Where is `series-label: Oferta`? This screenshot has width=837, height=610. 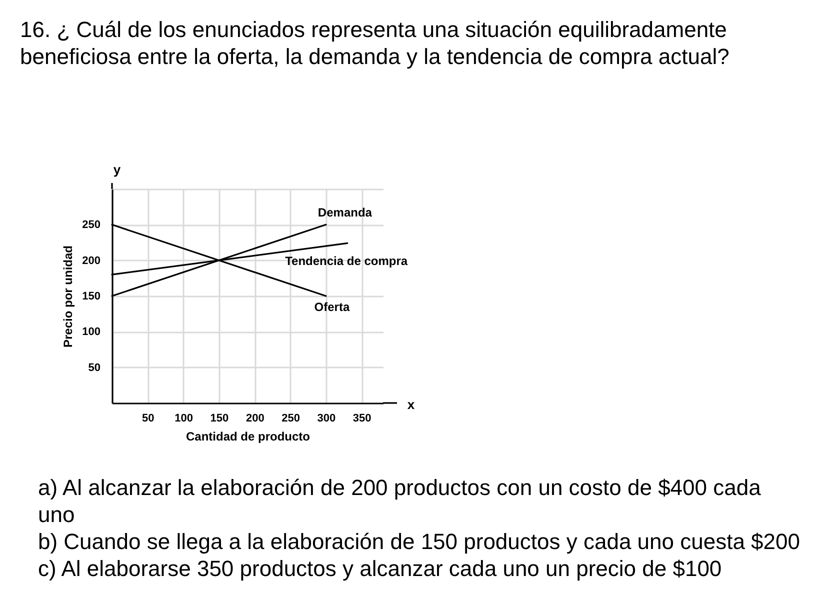
series-label: Oferta is located at coordinates (332, 307).